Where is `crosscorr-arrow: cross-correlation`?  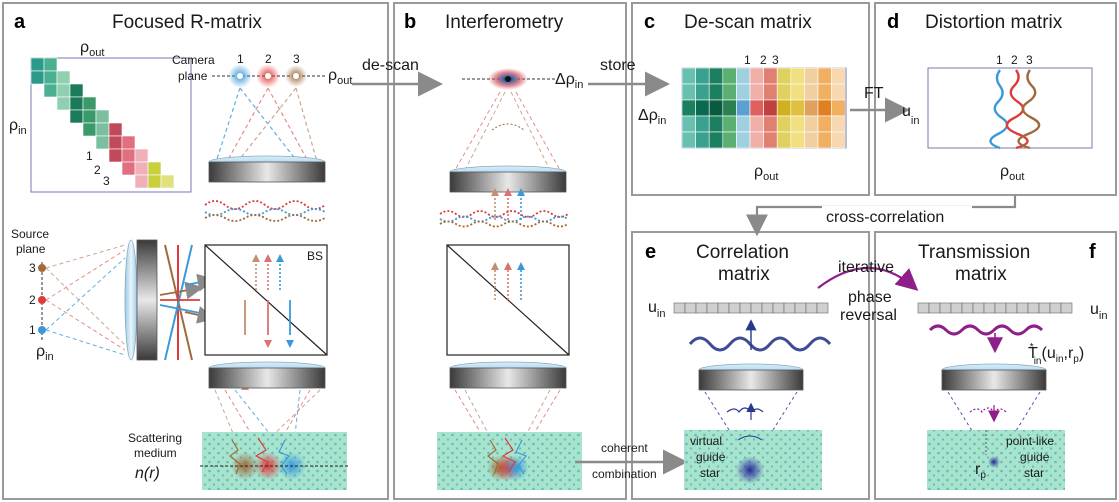 crosscorr-arrow: cross-correlation is located at coordinates (881, 216).